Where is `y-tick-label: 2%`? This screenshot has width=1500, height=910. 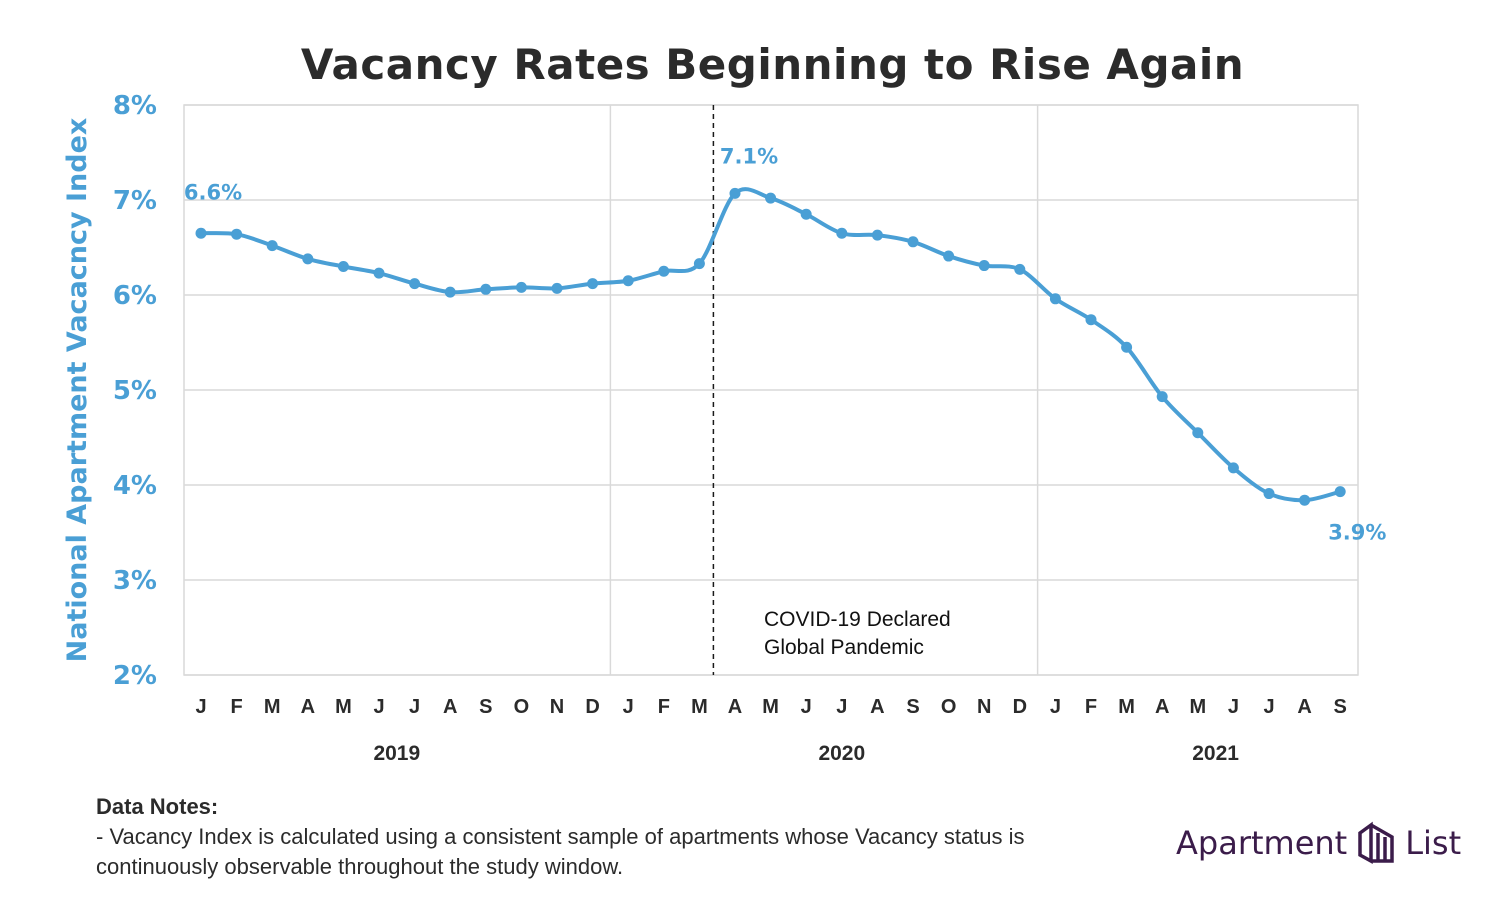
y-tick-label: 2% is located at coordinates (135, 676).